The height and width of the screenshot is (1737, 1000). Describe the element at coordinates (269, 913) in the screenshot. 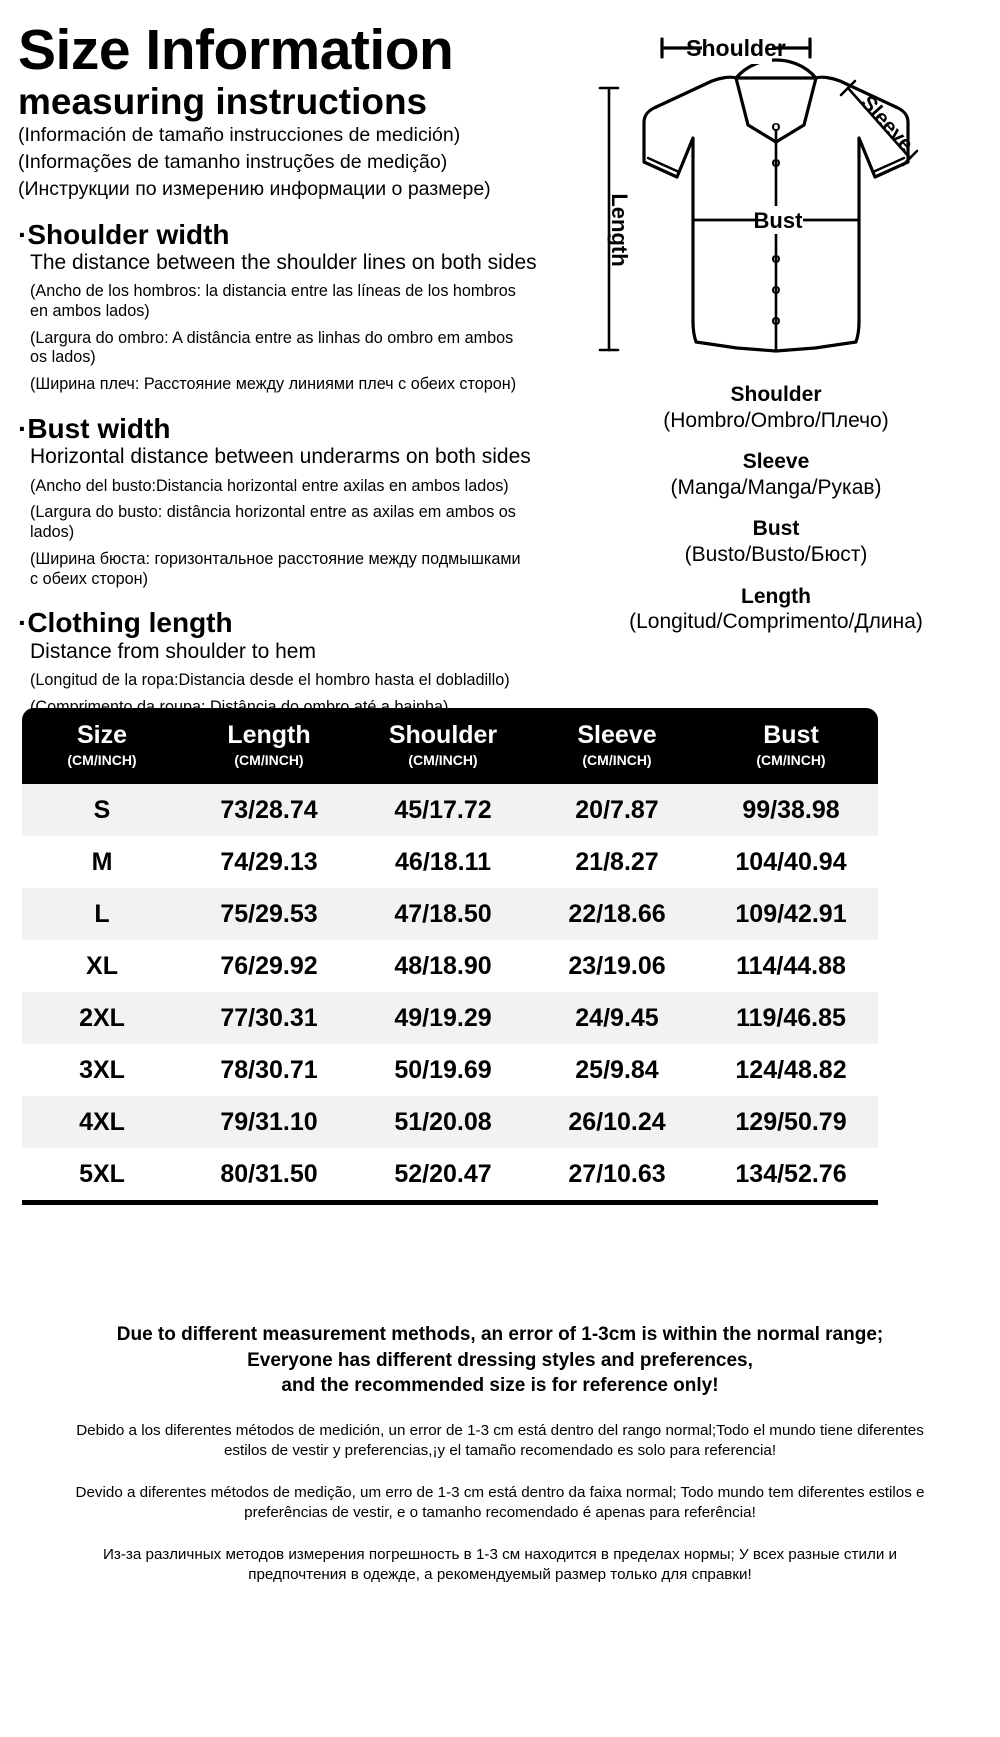

I see `cell-length: 75/29.53` at that location.